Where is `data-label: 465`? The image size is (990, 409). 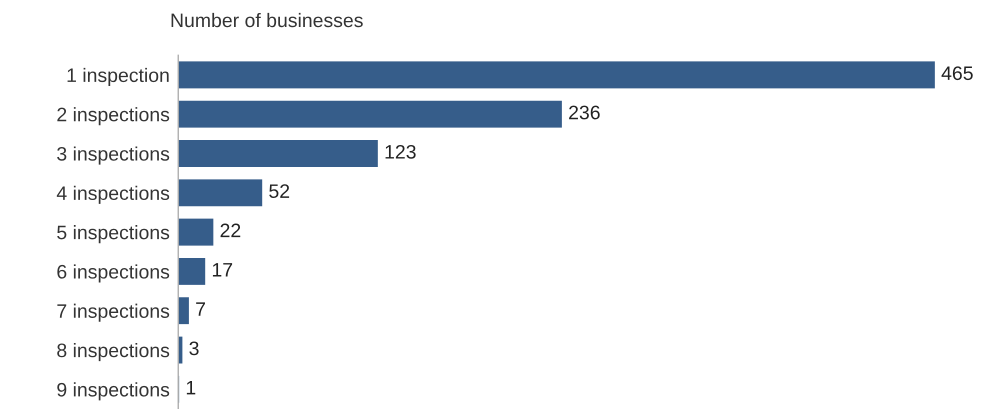 data-label: 465 is located at coordinates (957, 73).